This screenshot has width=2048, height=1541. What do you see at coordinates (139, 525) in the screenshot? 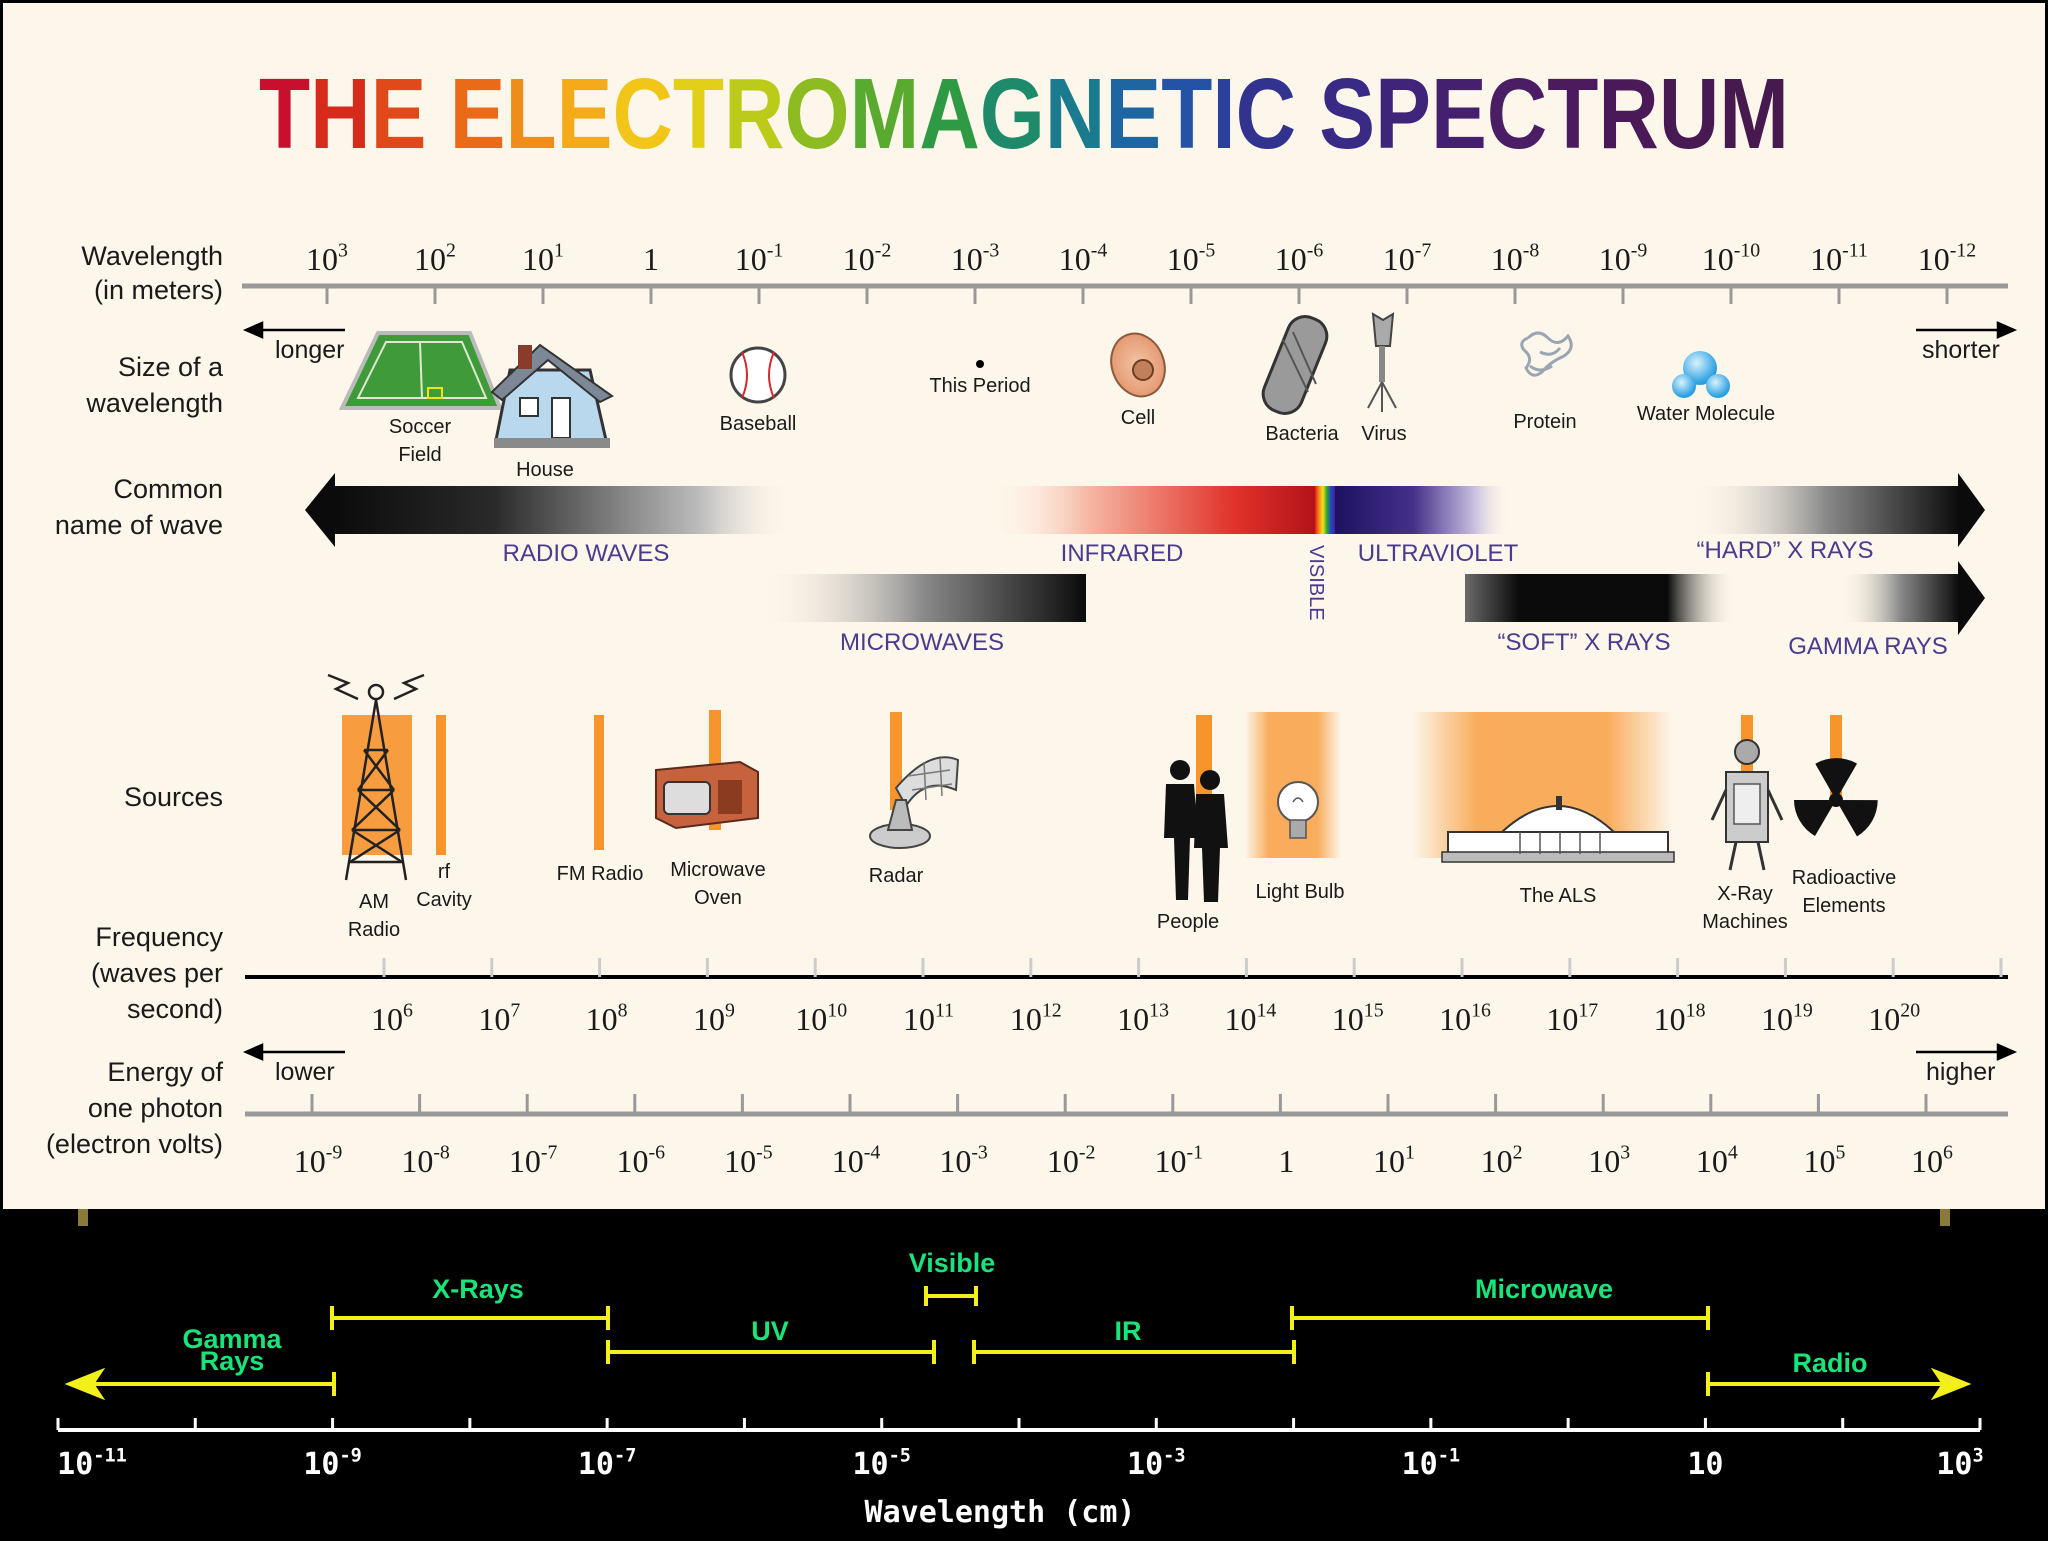
I see `row-label-common-2: name of wave` at bounding box center [139, 525].